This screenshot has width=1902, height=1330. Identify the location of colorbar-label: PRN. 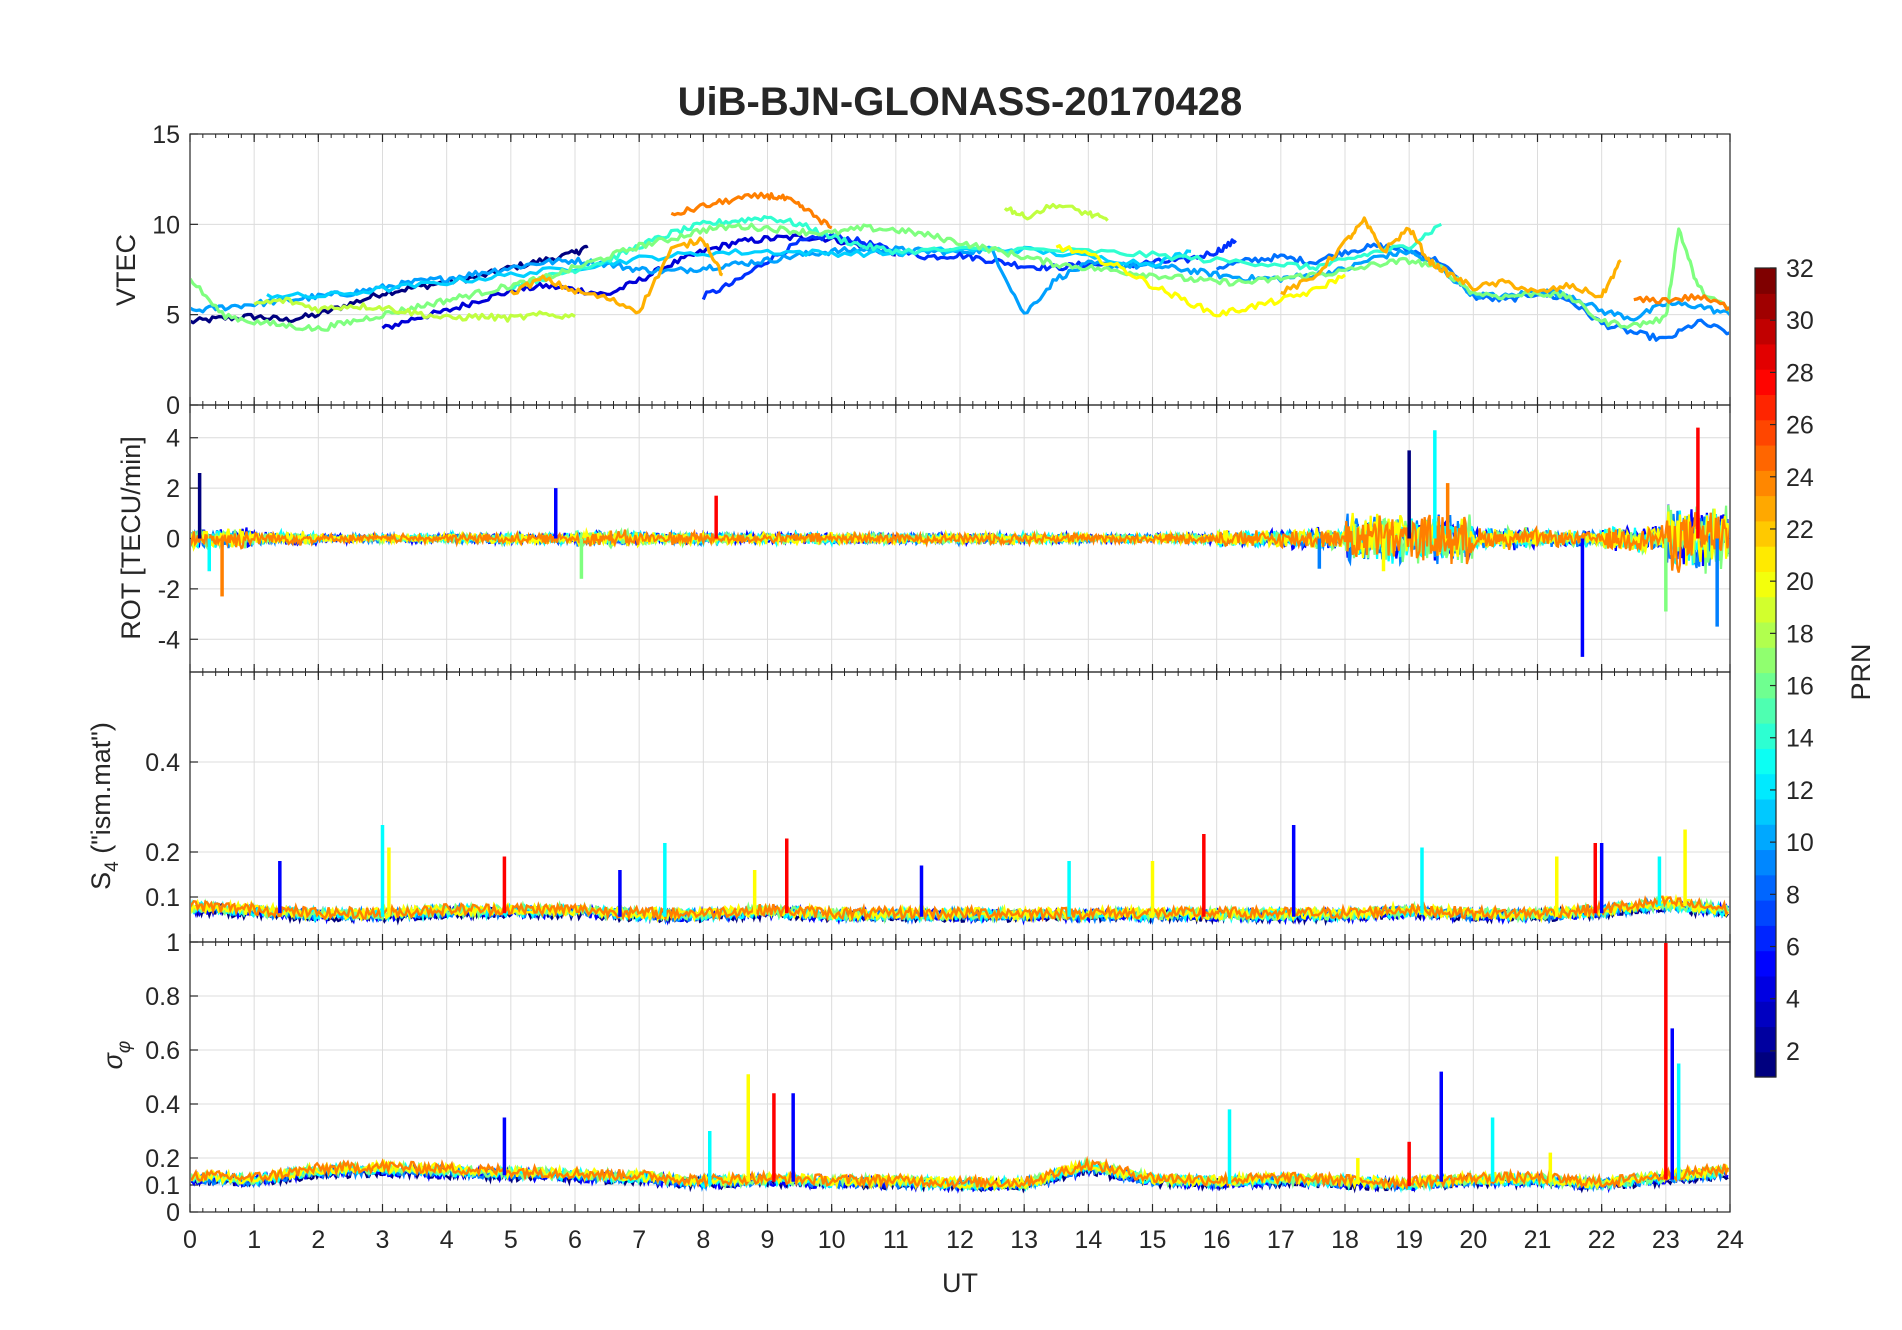
(1861, 671).